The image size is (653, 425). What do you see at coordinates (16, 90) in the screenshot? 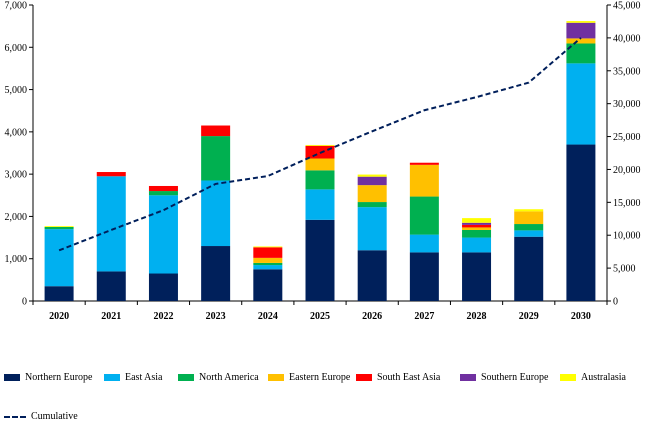
I see `y-tick-label-left: 5,000` at bounding box center [16, 90].